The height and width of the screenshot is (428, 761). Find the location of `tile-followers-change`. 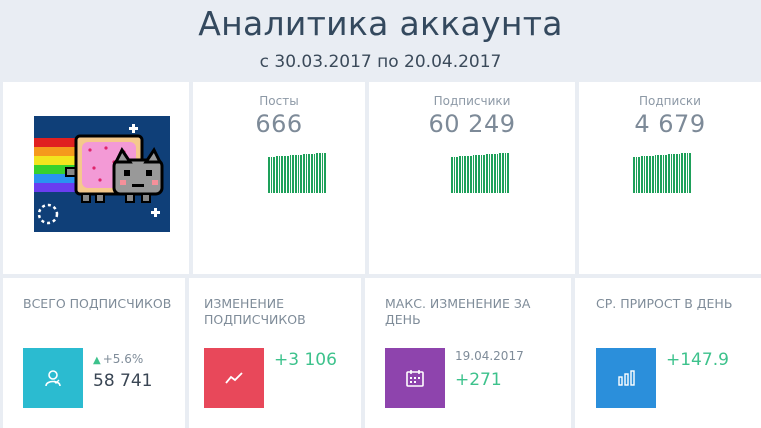

tile-followers-change is located at coordinates (234, 378).